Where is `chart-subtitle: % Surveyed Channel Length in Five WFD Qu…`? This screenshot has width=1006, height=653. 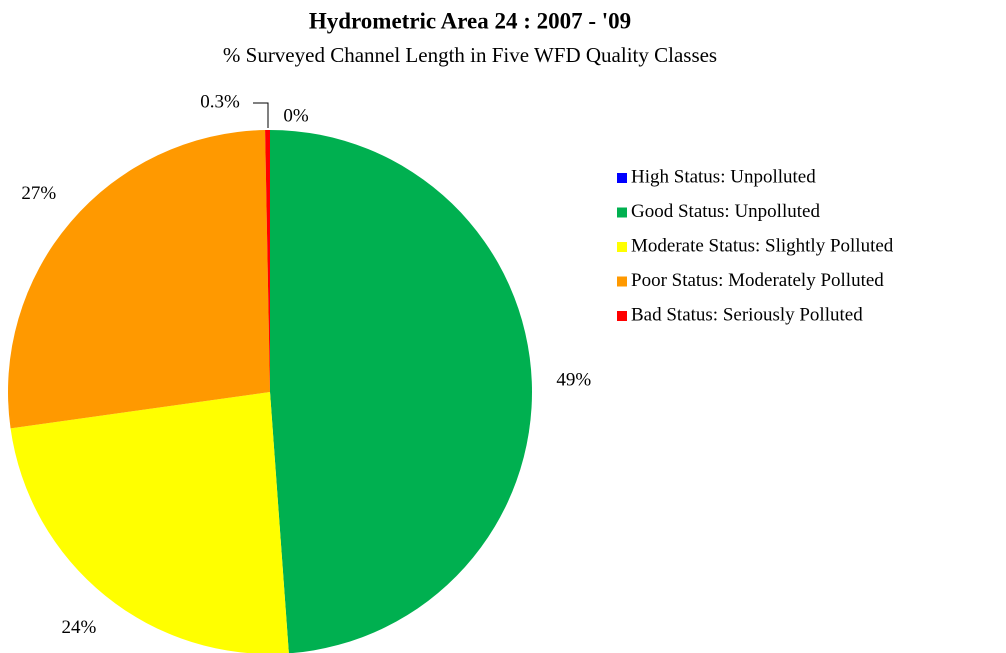
chart-subtitle: % Surveyed Channel Length in Five WFD Qu… is located at coordinates (470, 55).